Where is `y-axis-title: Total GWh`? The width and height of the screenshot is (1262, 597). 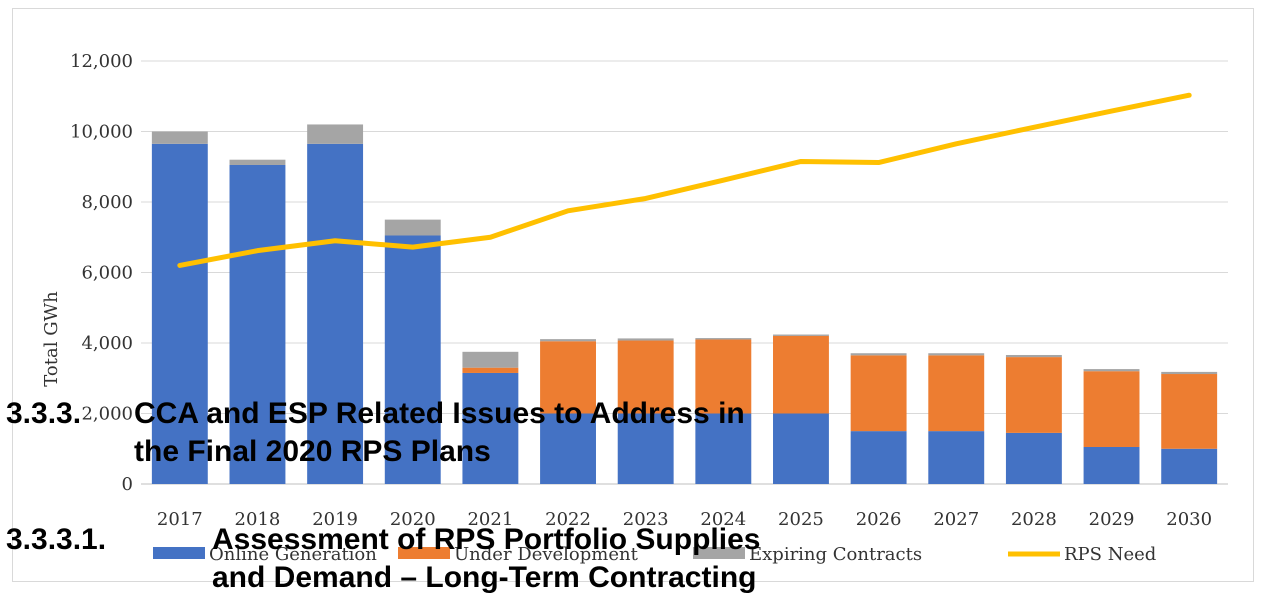
y-axis-title: Total GWh is located at coordinates (51, 339).